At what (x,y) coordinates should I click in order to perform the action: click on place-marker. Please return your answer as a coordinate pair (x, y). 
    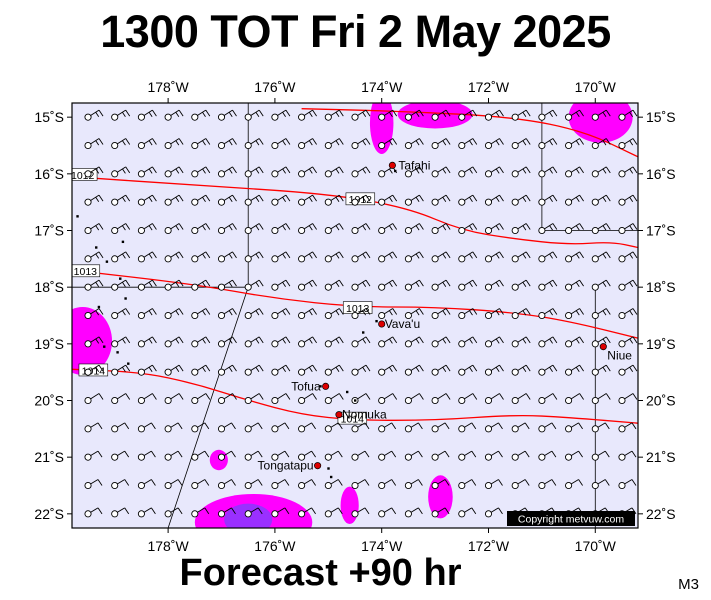
    Looking at the image, I should click on (603, 347).